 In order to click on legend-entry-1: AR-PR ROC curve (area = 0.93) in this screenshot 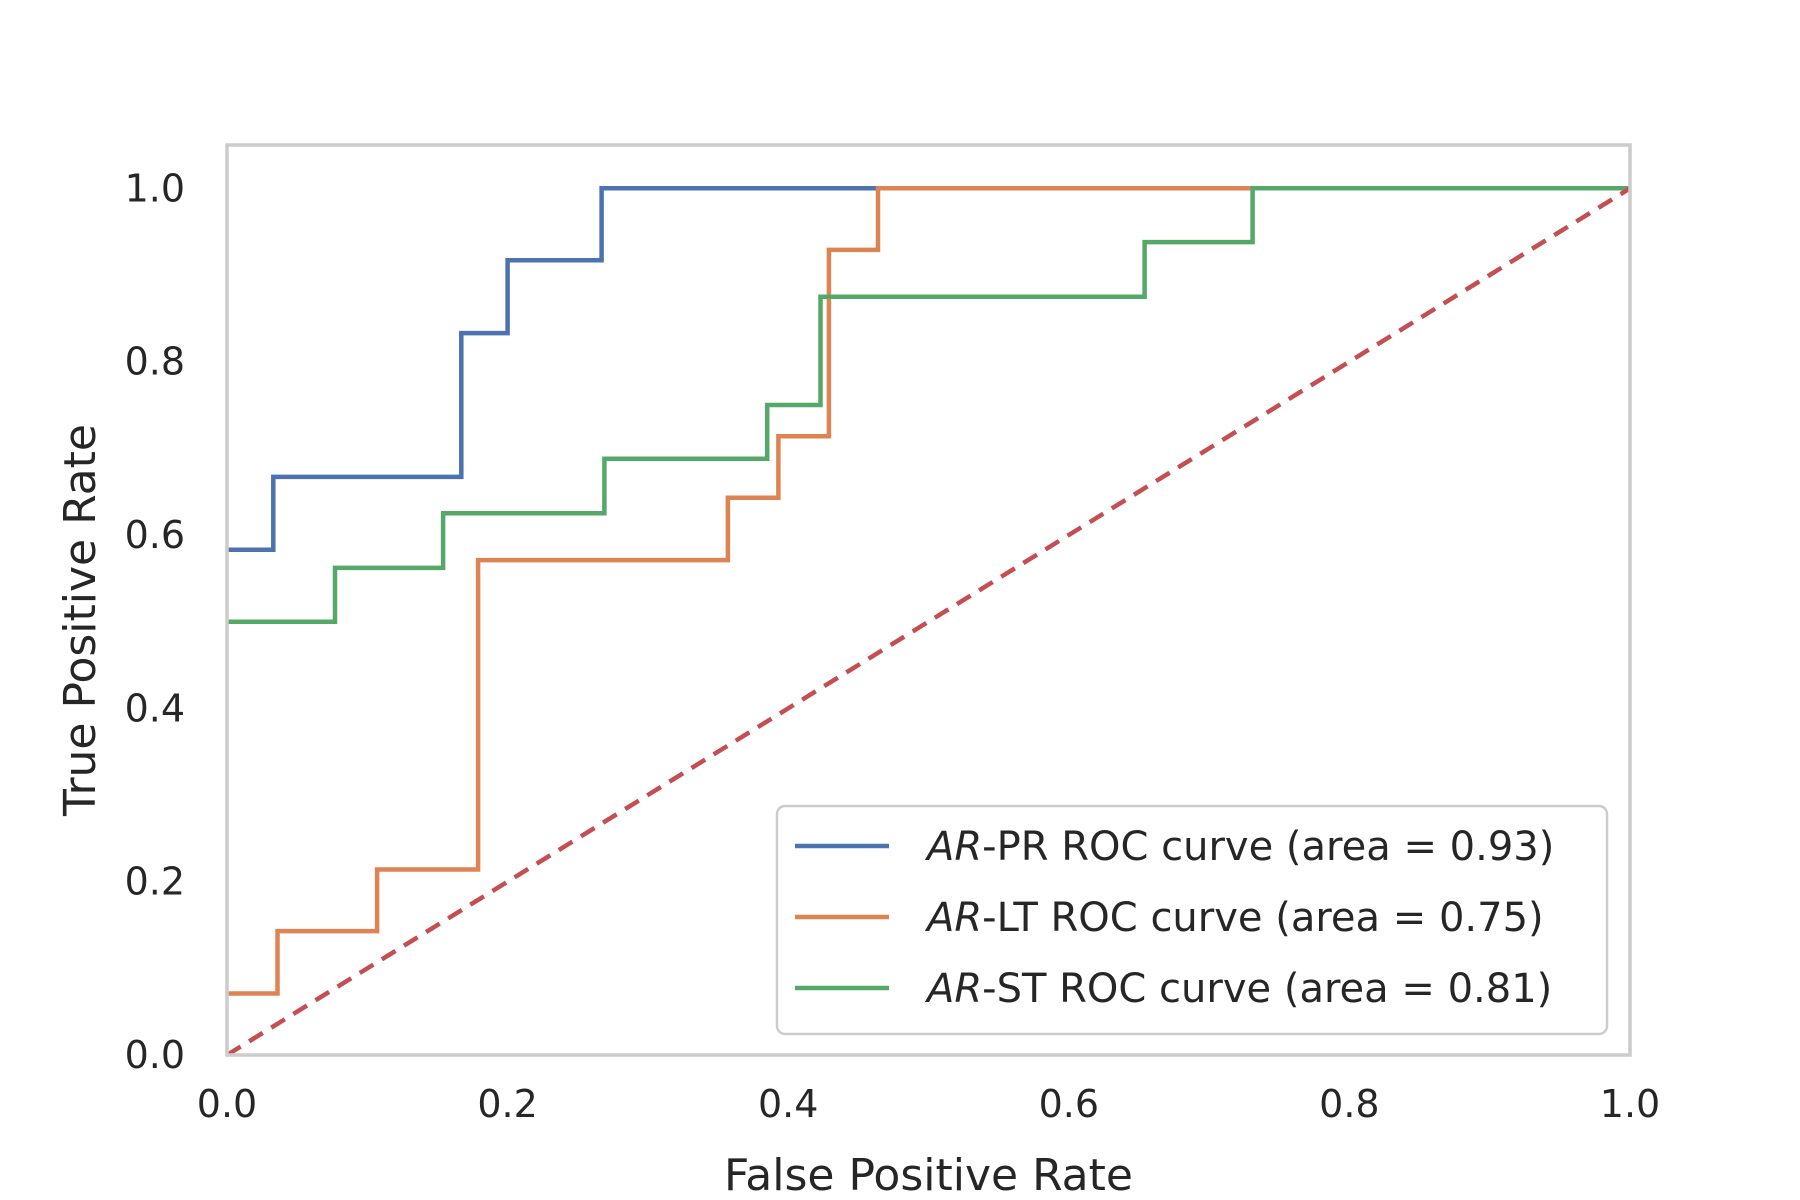, I will do `click(1239, 847)`.